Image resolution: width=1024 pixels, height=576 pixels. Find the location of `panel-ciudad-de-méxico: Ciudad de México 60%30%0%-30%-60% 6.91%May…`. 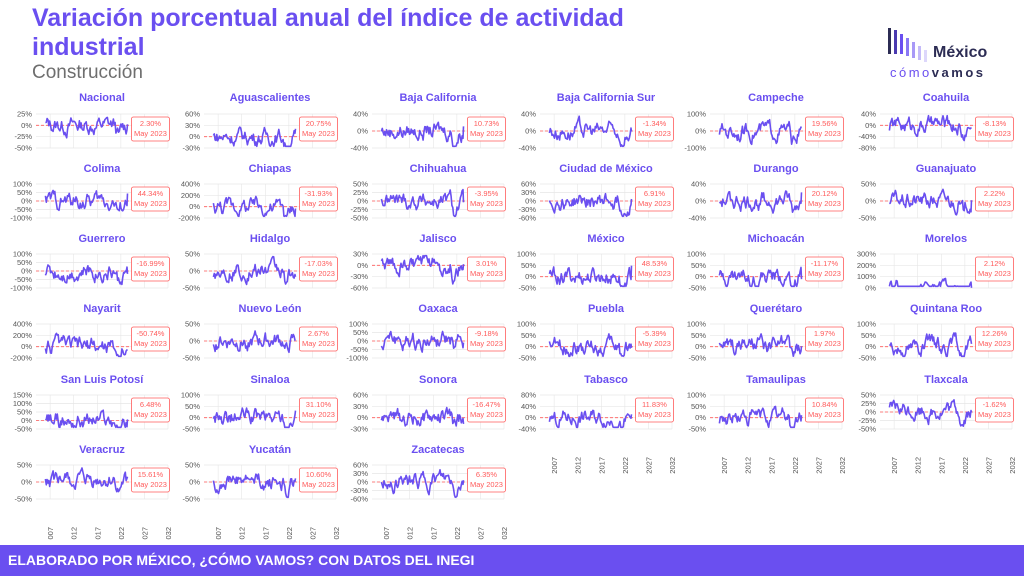

panel-ciudad-de-méxico: Ciudad de México 60%30%0%-30%-60% 6.91%May… is located at coordinates (596, 193).